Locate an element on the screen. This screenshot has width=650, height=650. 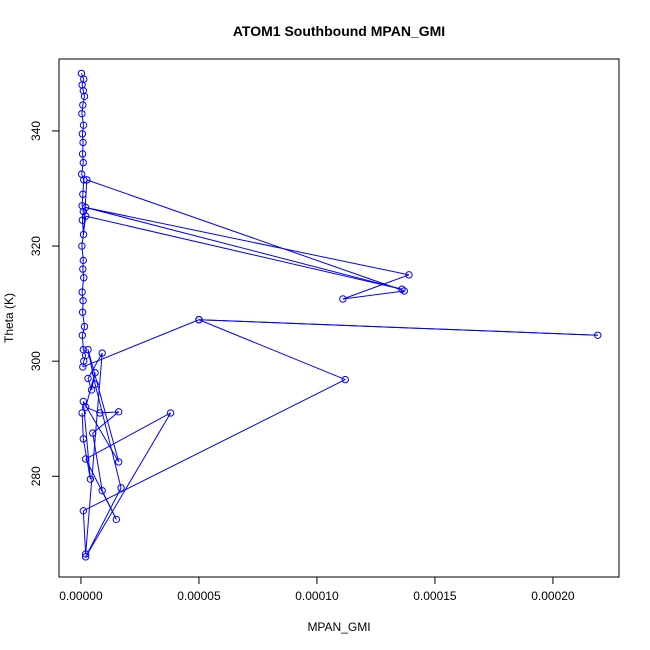
x-axis-label: MPAN_GMI is located at coordinates (338, 627).